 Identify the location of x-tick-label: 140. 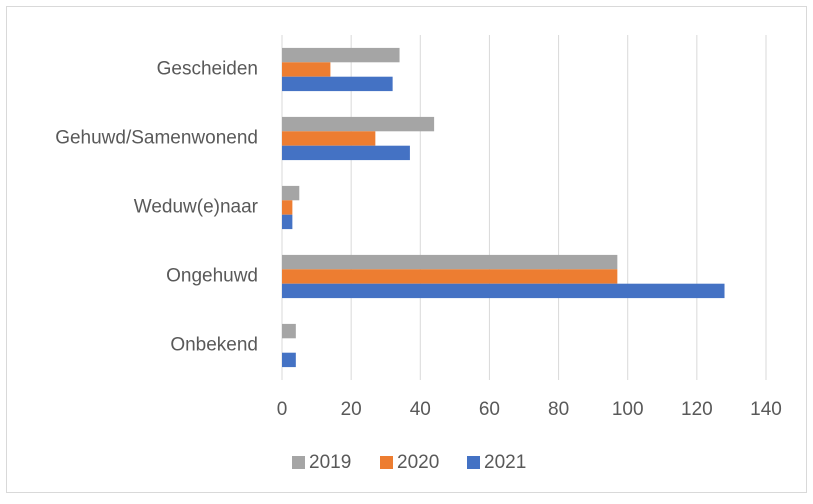
(766, 409).